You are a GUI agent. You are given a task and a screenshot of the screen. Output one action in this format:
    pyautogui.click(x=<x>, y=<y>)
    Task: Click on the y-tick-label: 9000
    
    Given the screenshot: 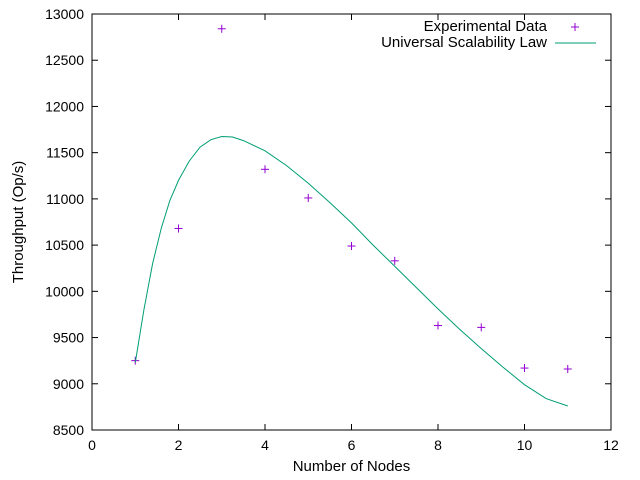 What is the action you would take?
    pyautogui.click(x=68, y=384)
    